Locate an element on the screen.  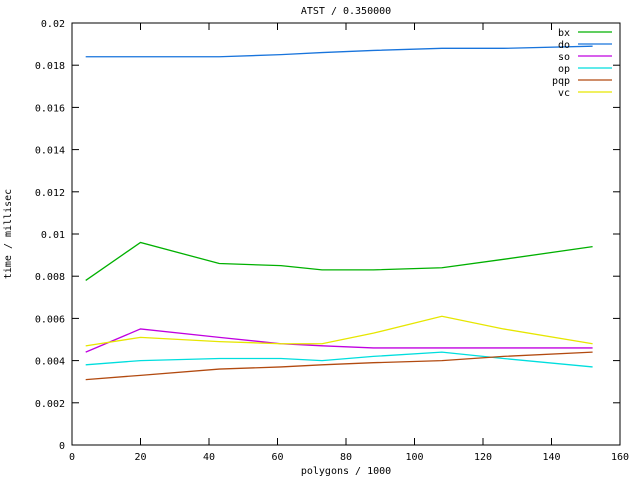
series-line-so is located at coordinates (339, 340).